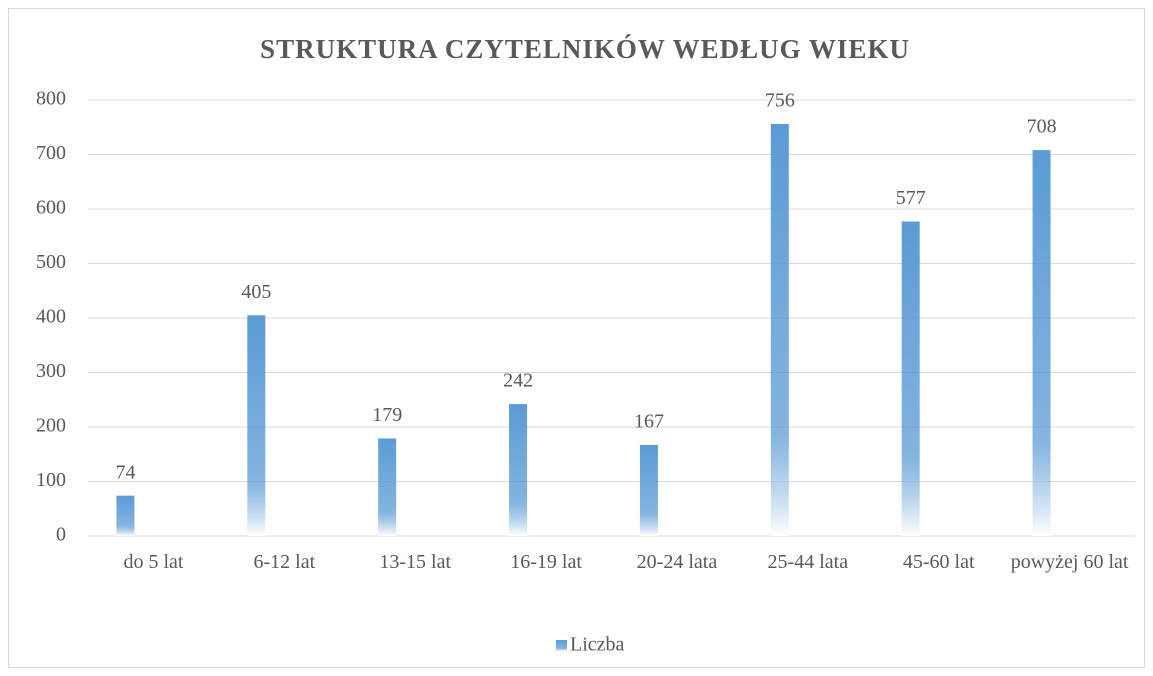 This screenshot has height=676, width=1153. I want to click on legend-swatch, so click(561, 645).